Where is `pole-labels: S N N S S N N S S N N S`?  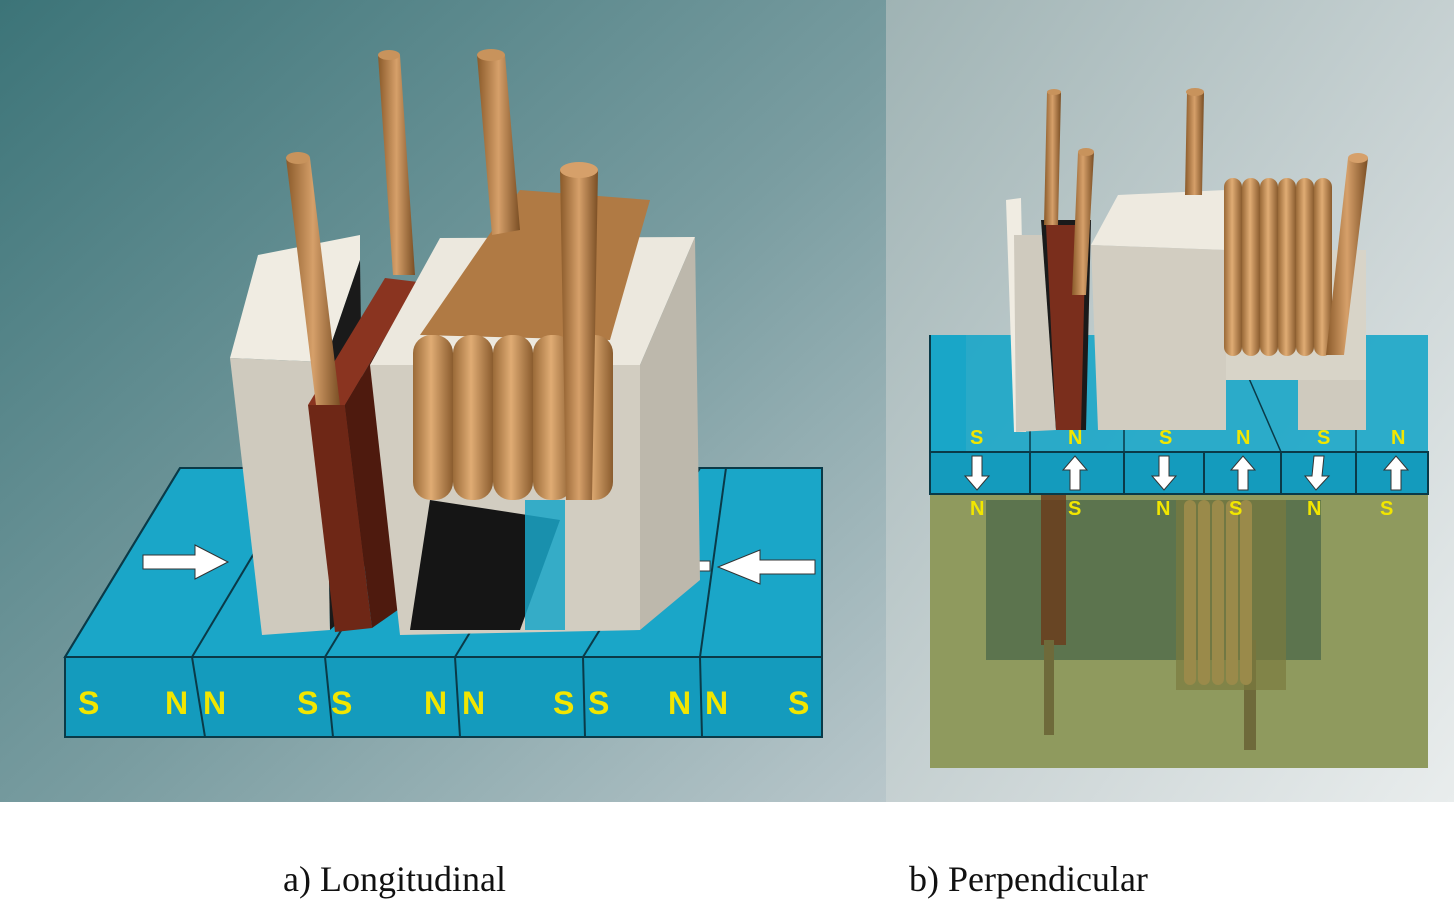
pole-labels: S N N S S N N S S N N S is located at coordinates (443, 703).